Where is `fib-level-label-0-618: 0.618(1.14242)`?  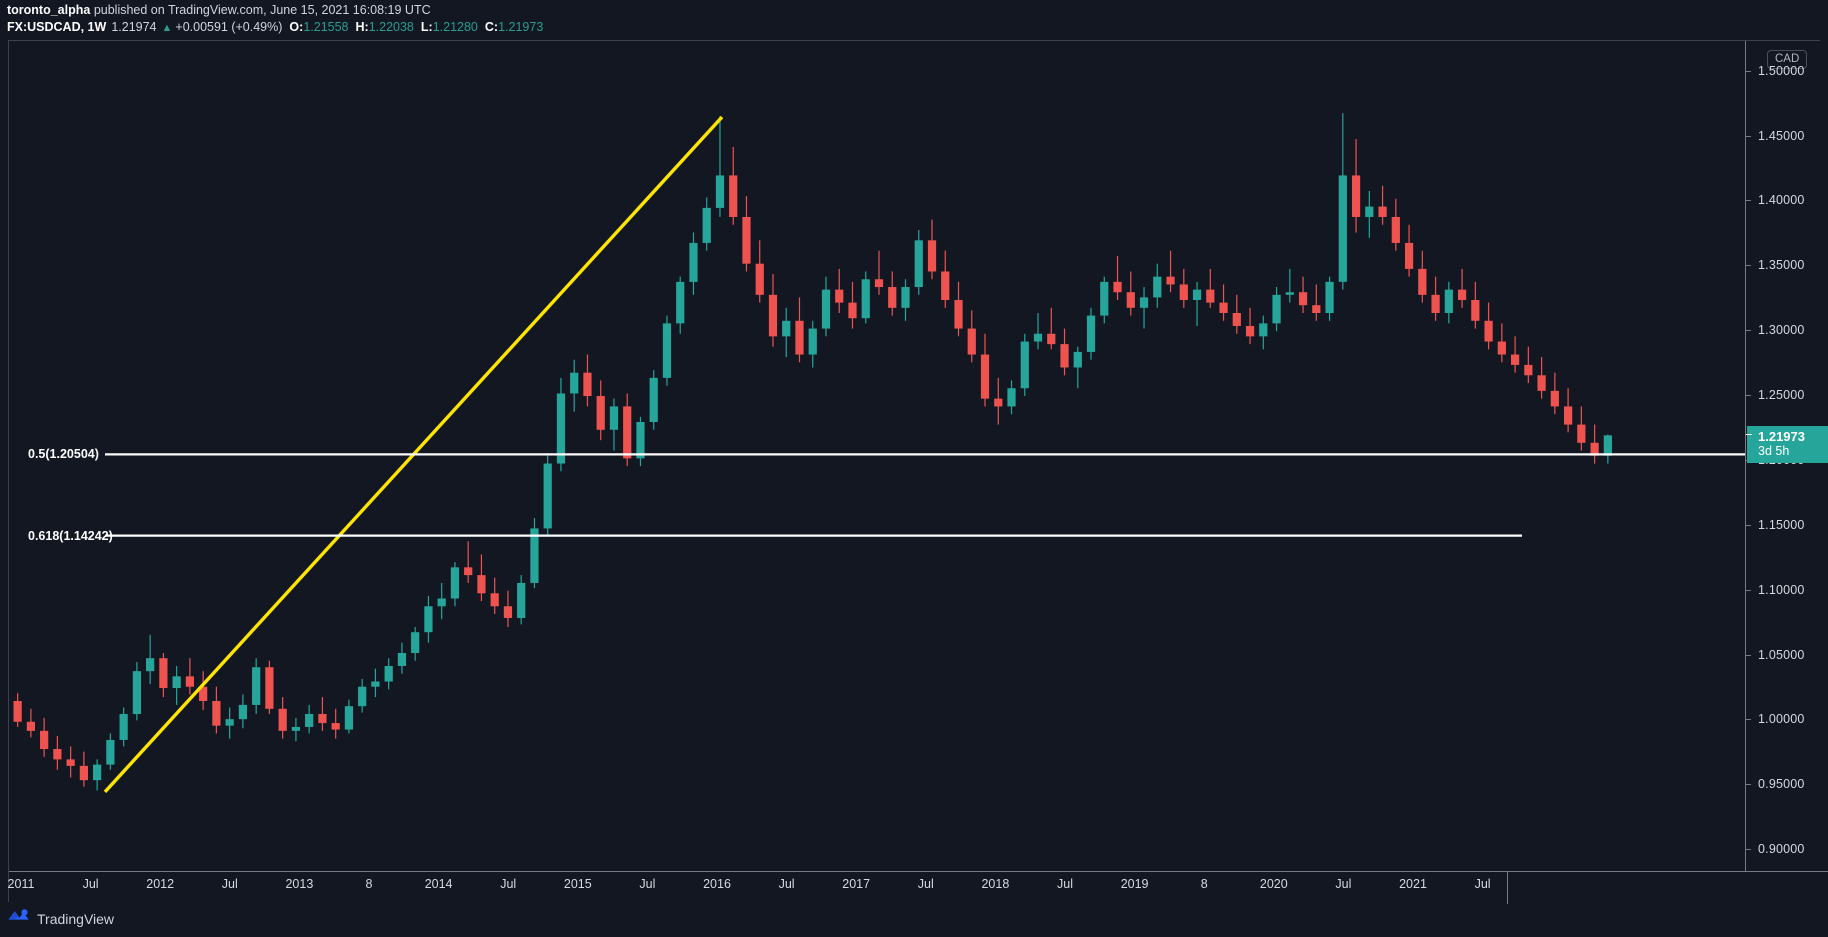
fib-level-label-0-618: 0.618(1.14242) is located at coordinates (70, 535).